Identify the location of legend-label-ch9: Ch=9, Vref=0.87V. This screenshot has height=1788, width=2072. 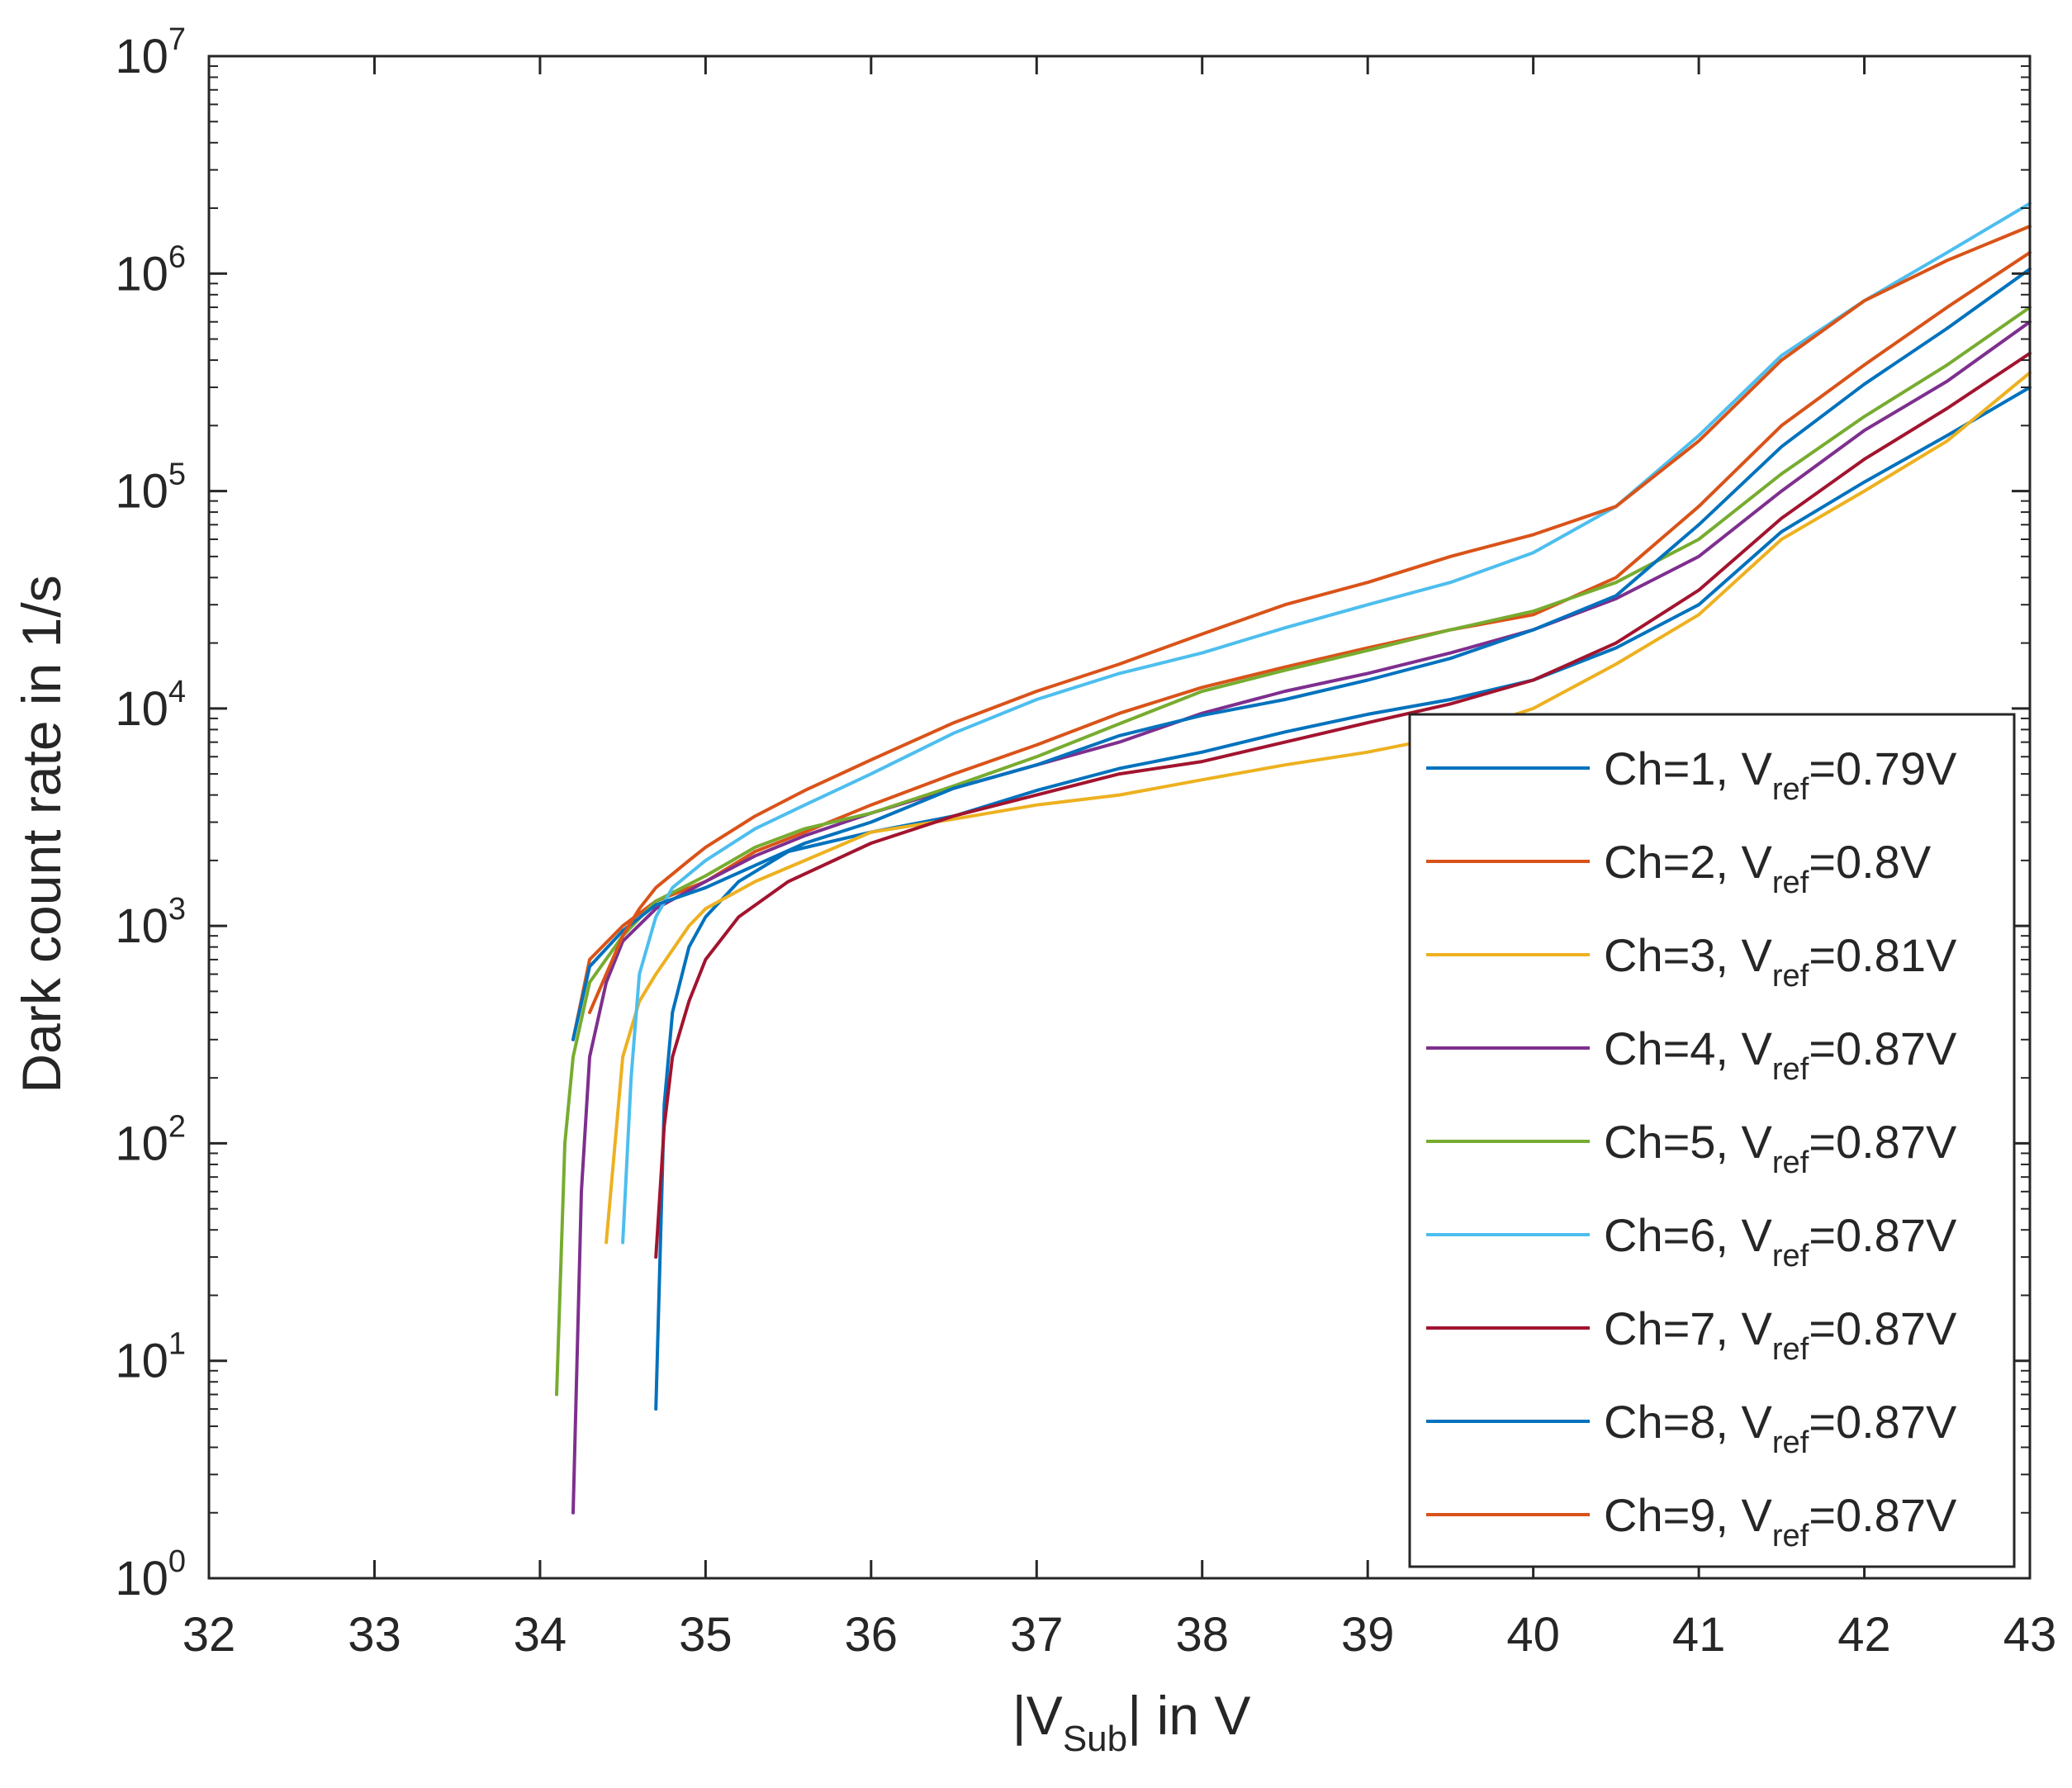
(1780, 1521).